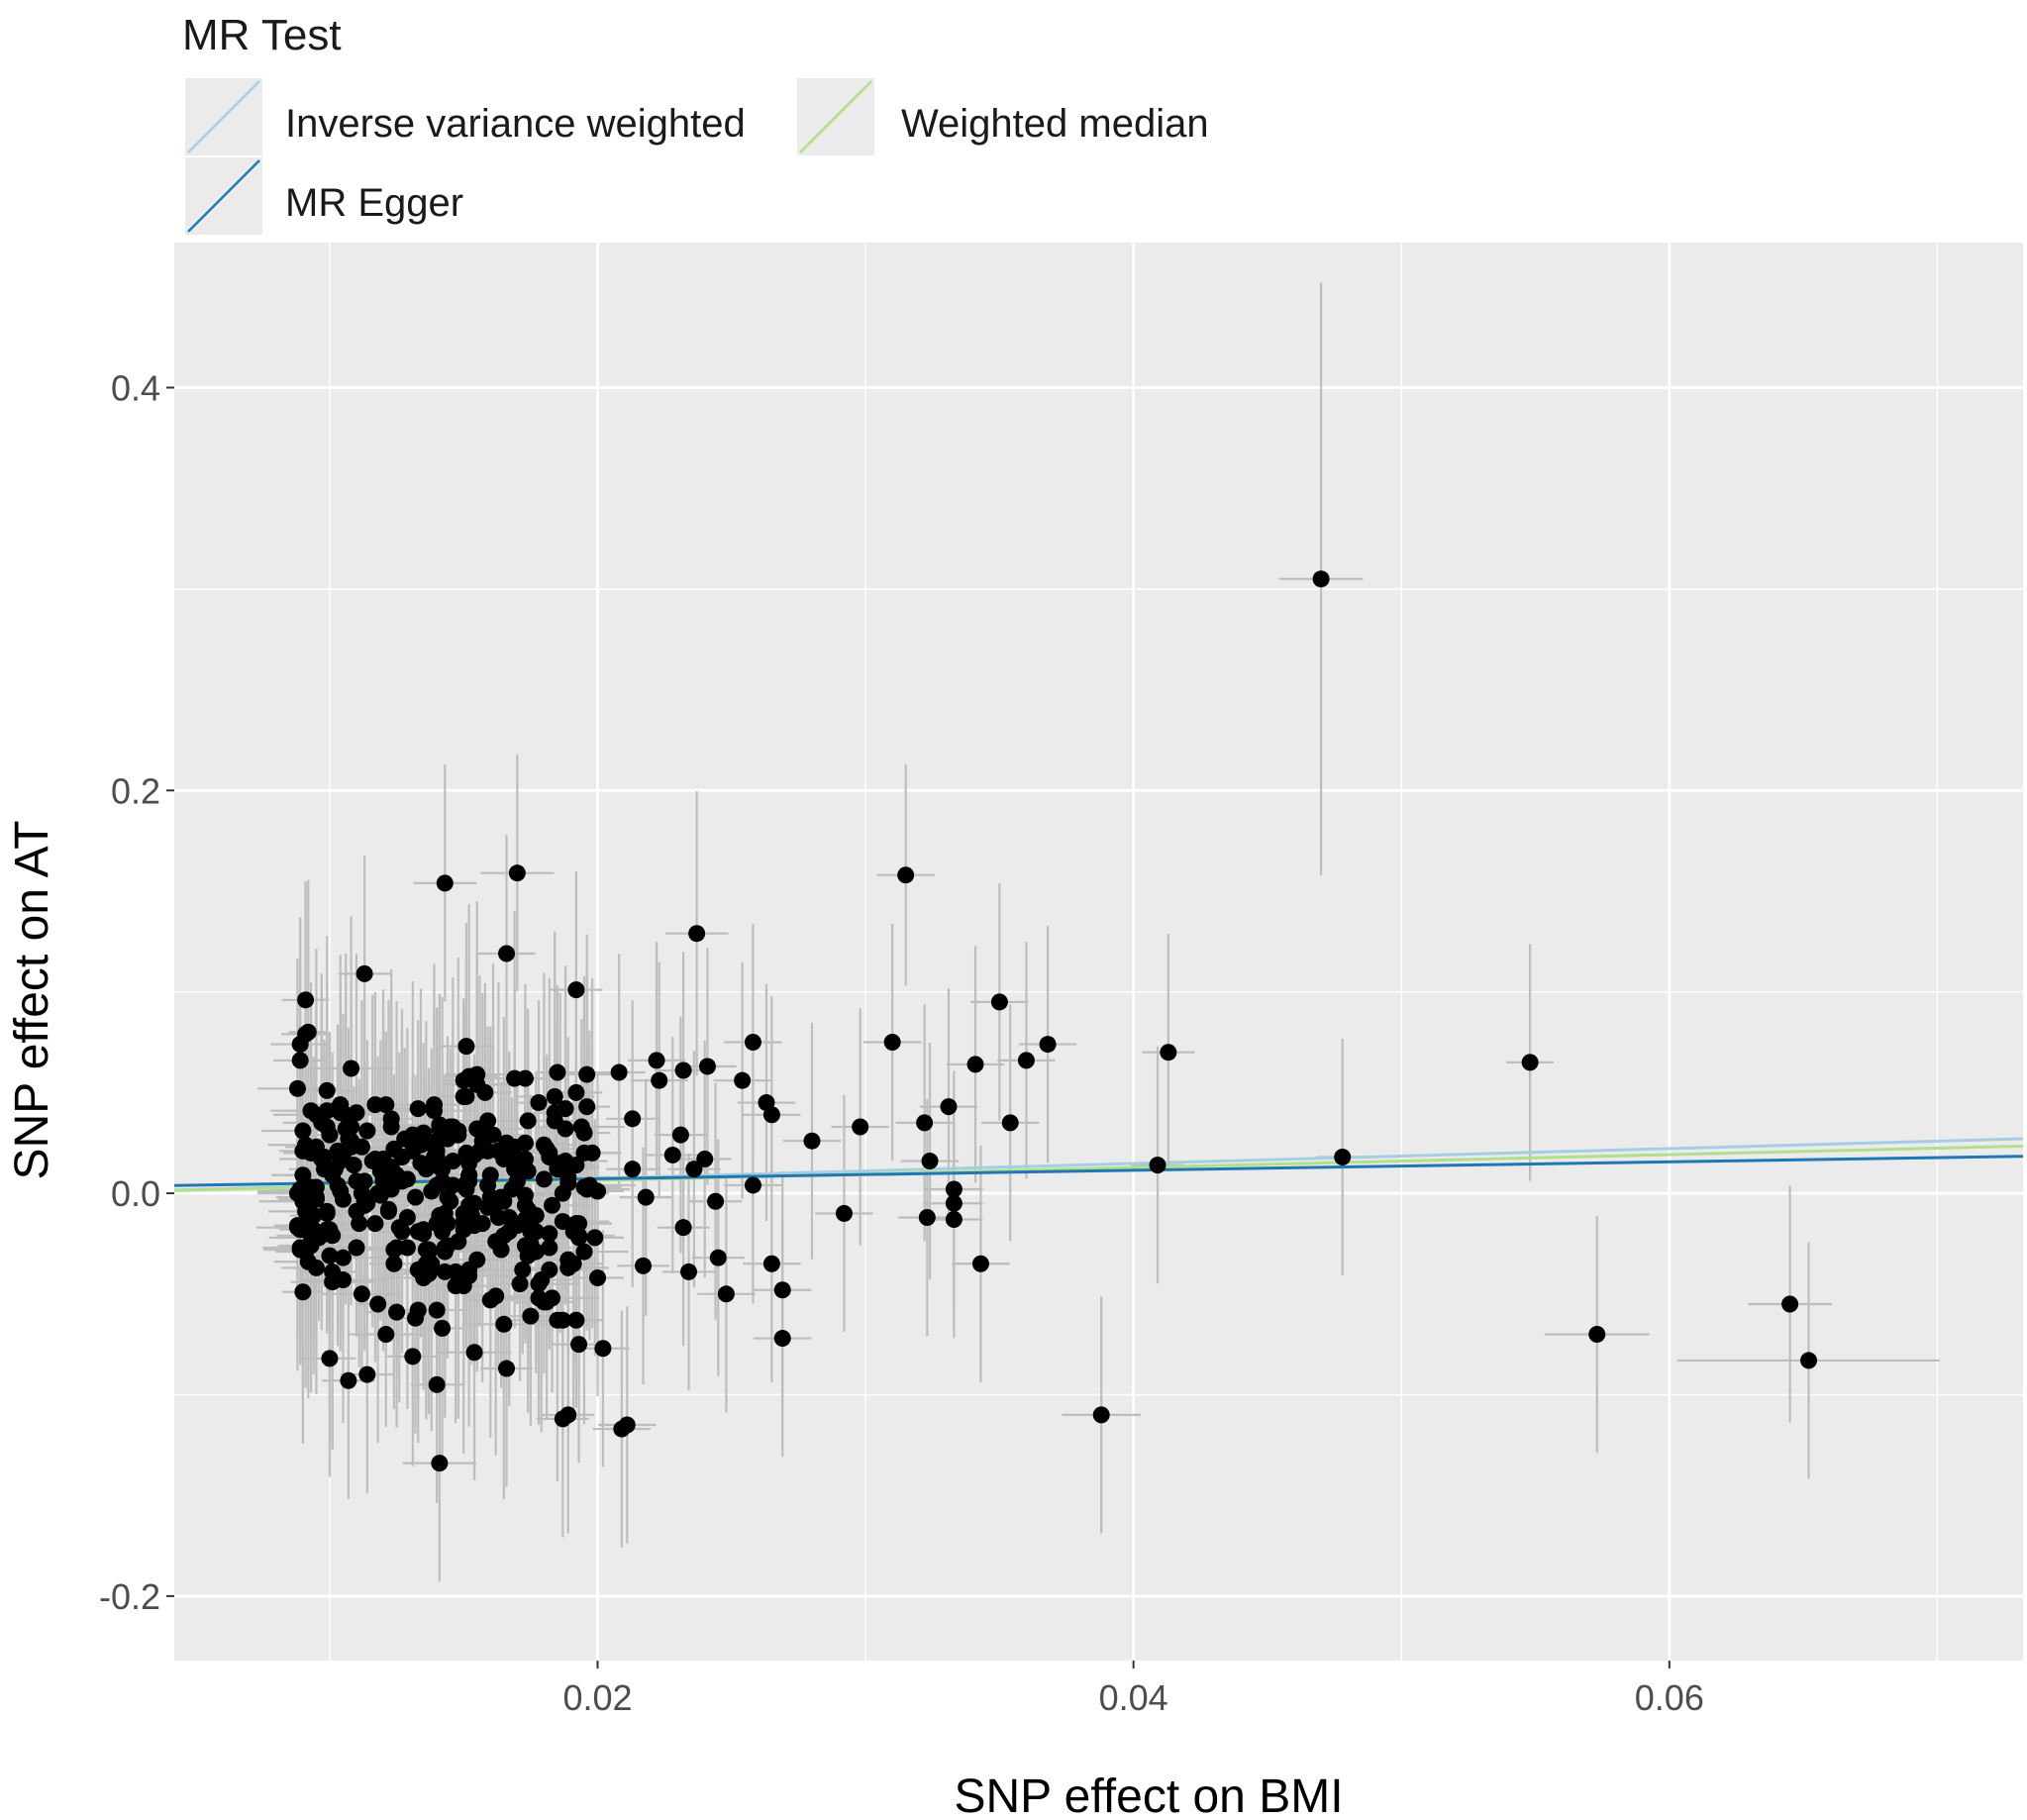  I want to click on legend-line-ivw, so click(224, 116).